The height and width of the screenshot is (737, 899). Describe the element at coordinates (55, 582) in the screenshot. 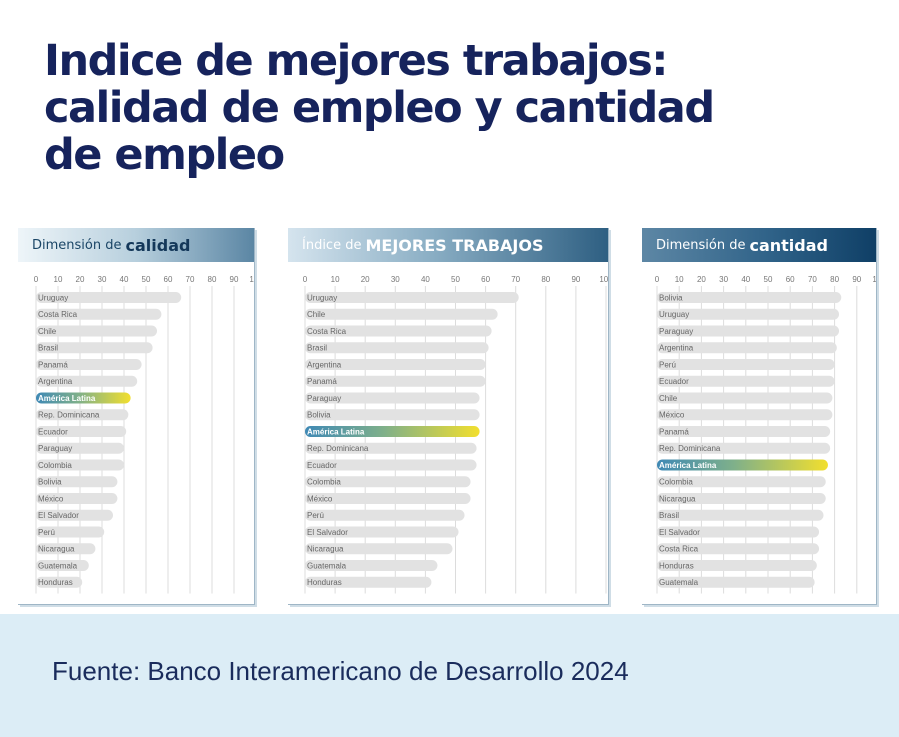

I see `calidad-category-label-honduras: Honduras` at that location.